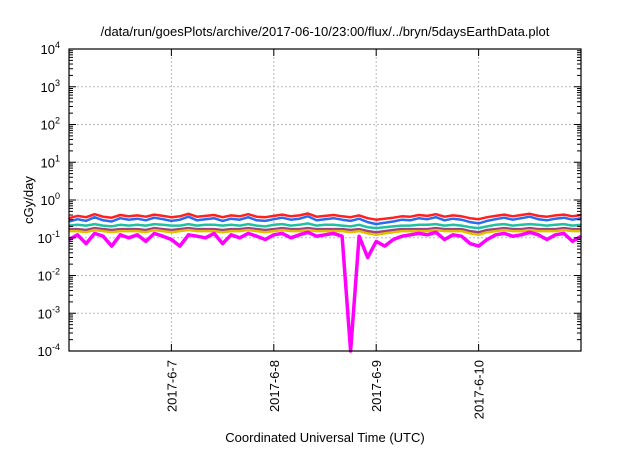 This screenshot has width=640, height=453. I want to click on x-tick-label: 2017-6-7, so click(171, 386).